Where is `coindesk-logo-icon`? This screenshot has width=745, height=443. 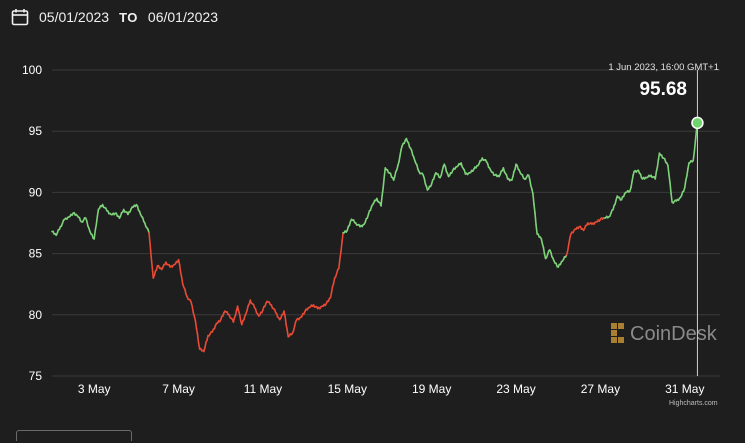
coindesk-logo-icon is located at coordinates (617, 333).